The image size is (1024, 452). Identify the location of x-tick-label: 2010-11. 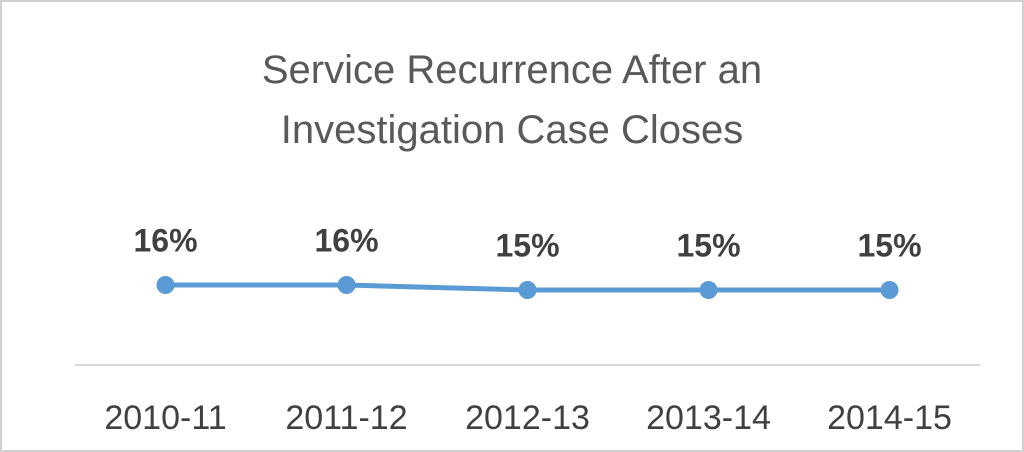
(165, 418).